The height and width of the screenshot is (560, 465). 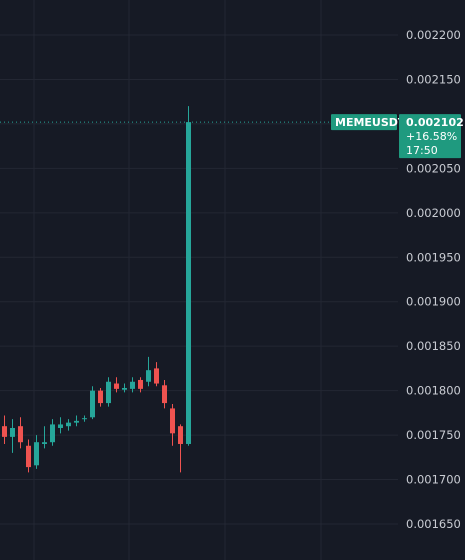 I want to click on last-price-box, so click(x=430, y=136).